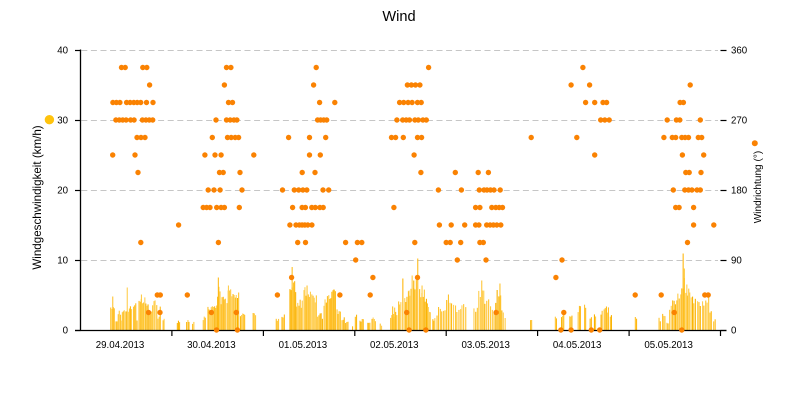 This screenshot has height=400, width=800. What do you see at coordinates (211, 345) in the screenshot?
I see `svg-text: 30.04.2013` at bounding box center [211, 345].